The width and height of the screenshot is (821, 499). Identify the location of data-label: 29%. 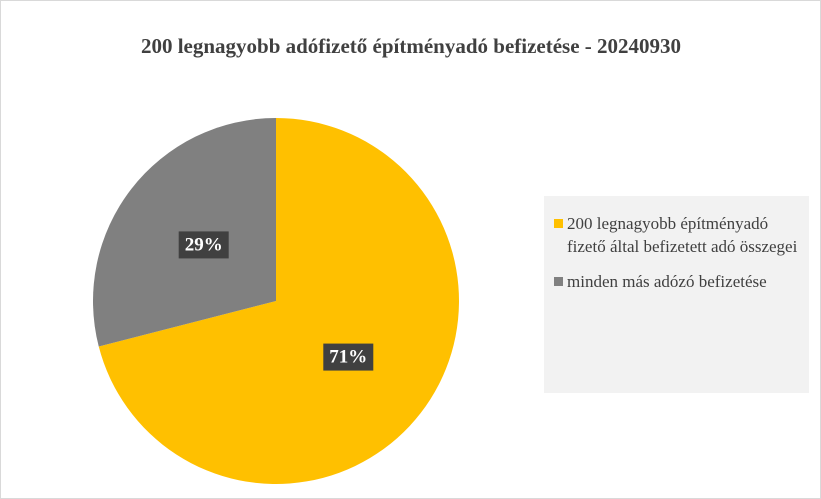
(203, 245).